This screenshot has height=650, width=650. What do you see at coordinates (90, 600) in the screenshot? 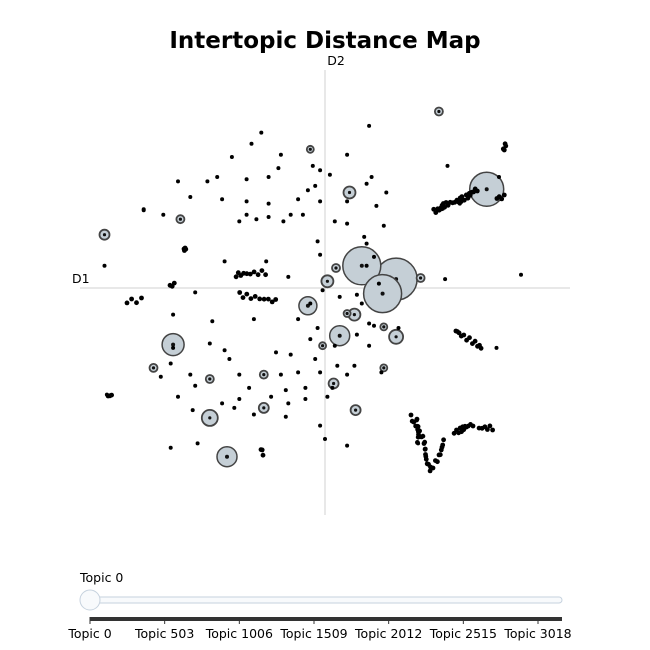
I see `slider-handle` at bounding box center [90, 600].